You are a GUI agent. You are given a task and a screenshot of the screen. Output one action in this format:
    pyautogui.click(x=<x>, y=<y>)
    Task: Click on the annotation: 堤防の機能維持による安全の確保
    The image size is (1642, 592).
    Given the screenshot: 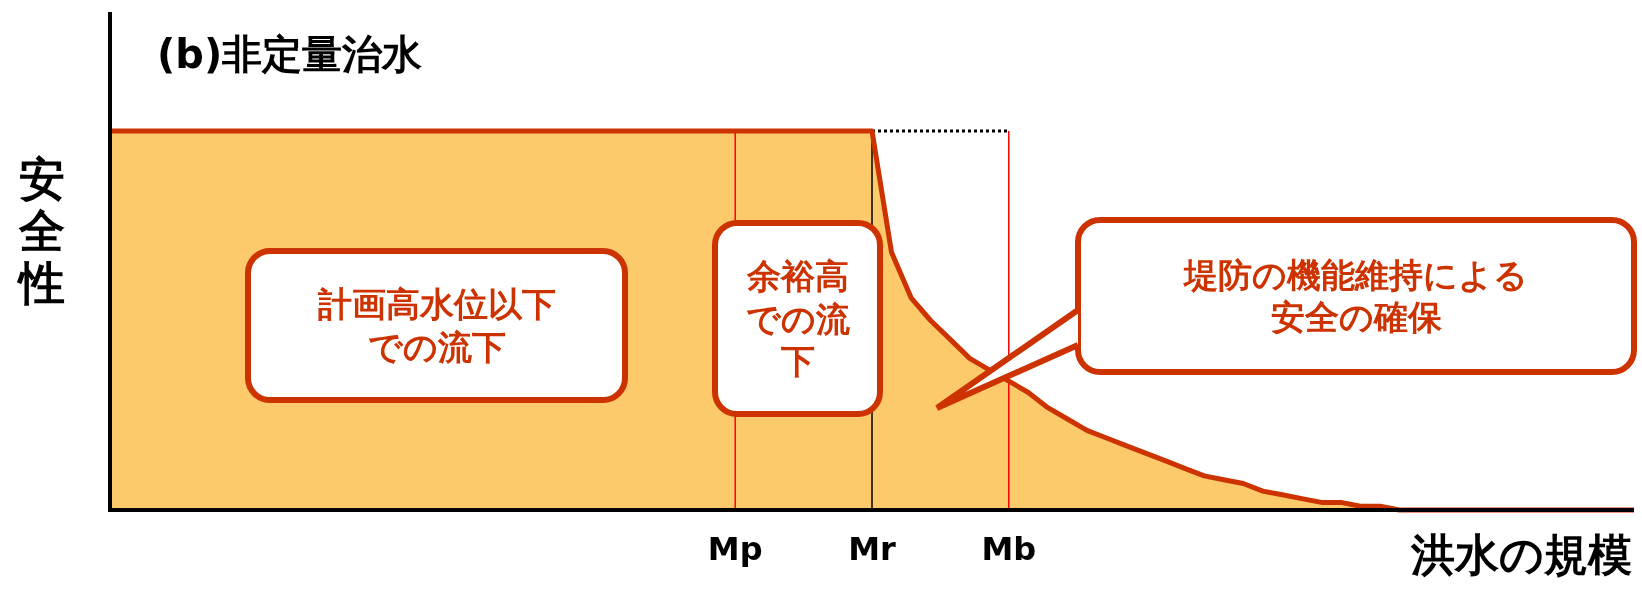 What is the action you would take?
    pyautogui.click(x=1355, y=296)
    